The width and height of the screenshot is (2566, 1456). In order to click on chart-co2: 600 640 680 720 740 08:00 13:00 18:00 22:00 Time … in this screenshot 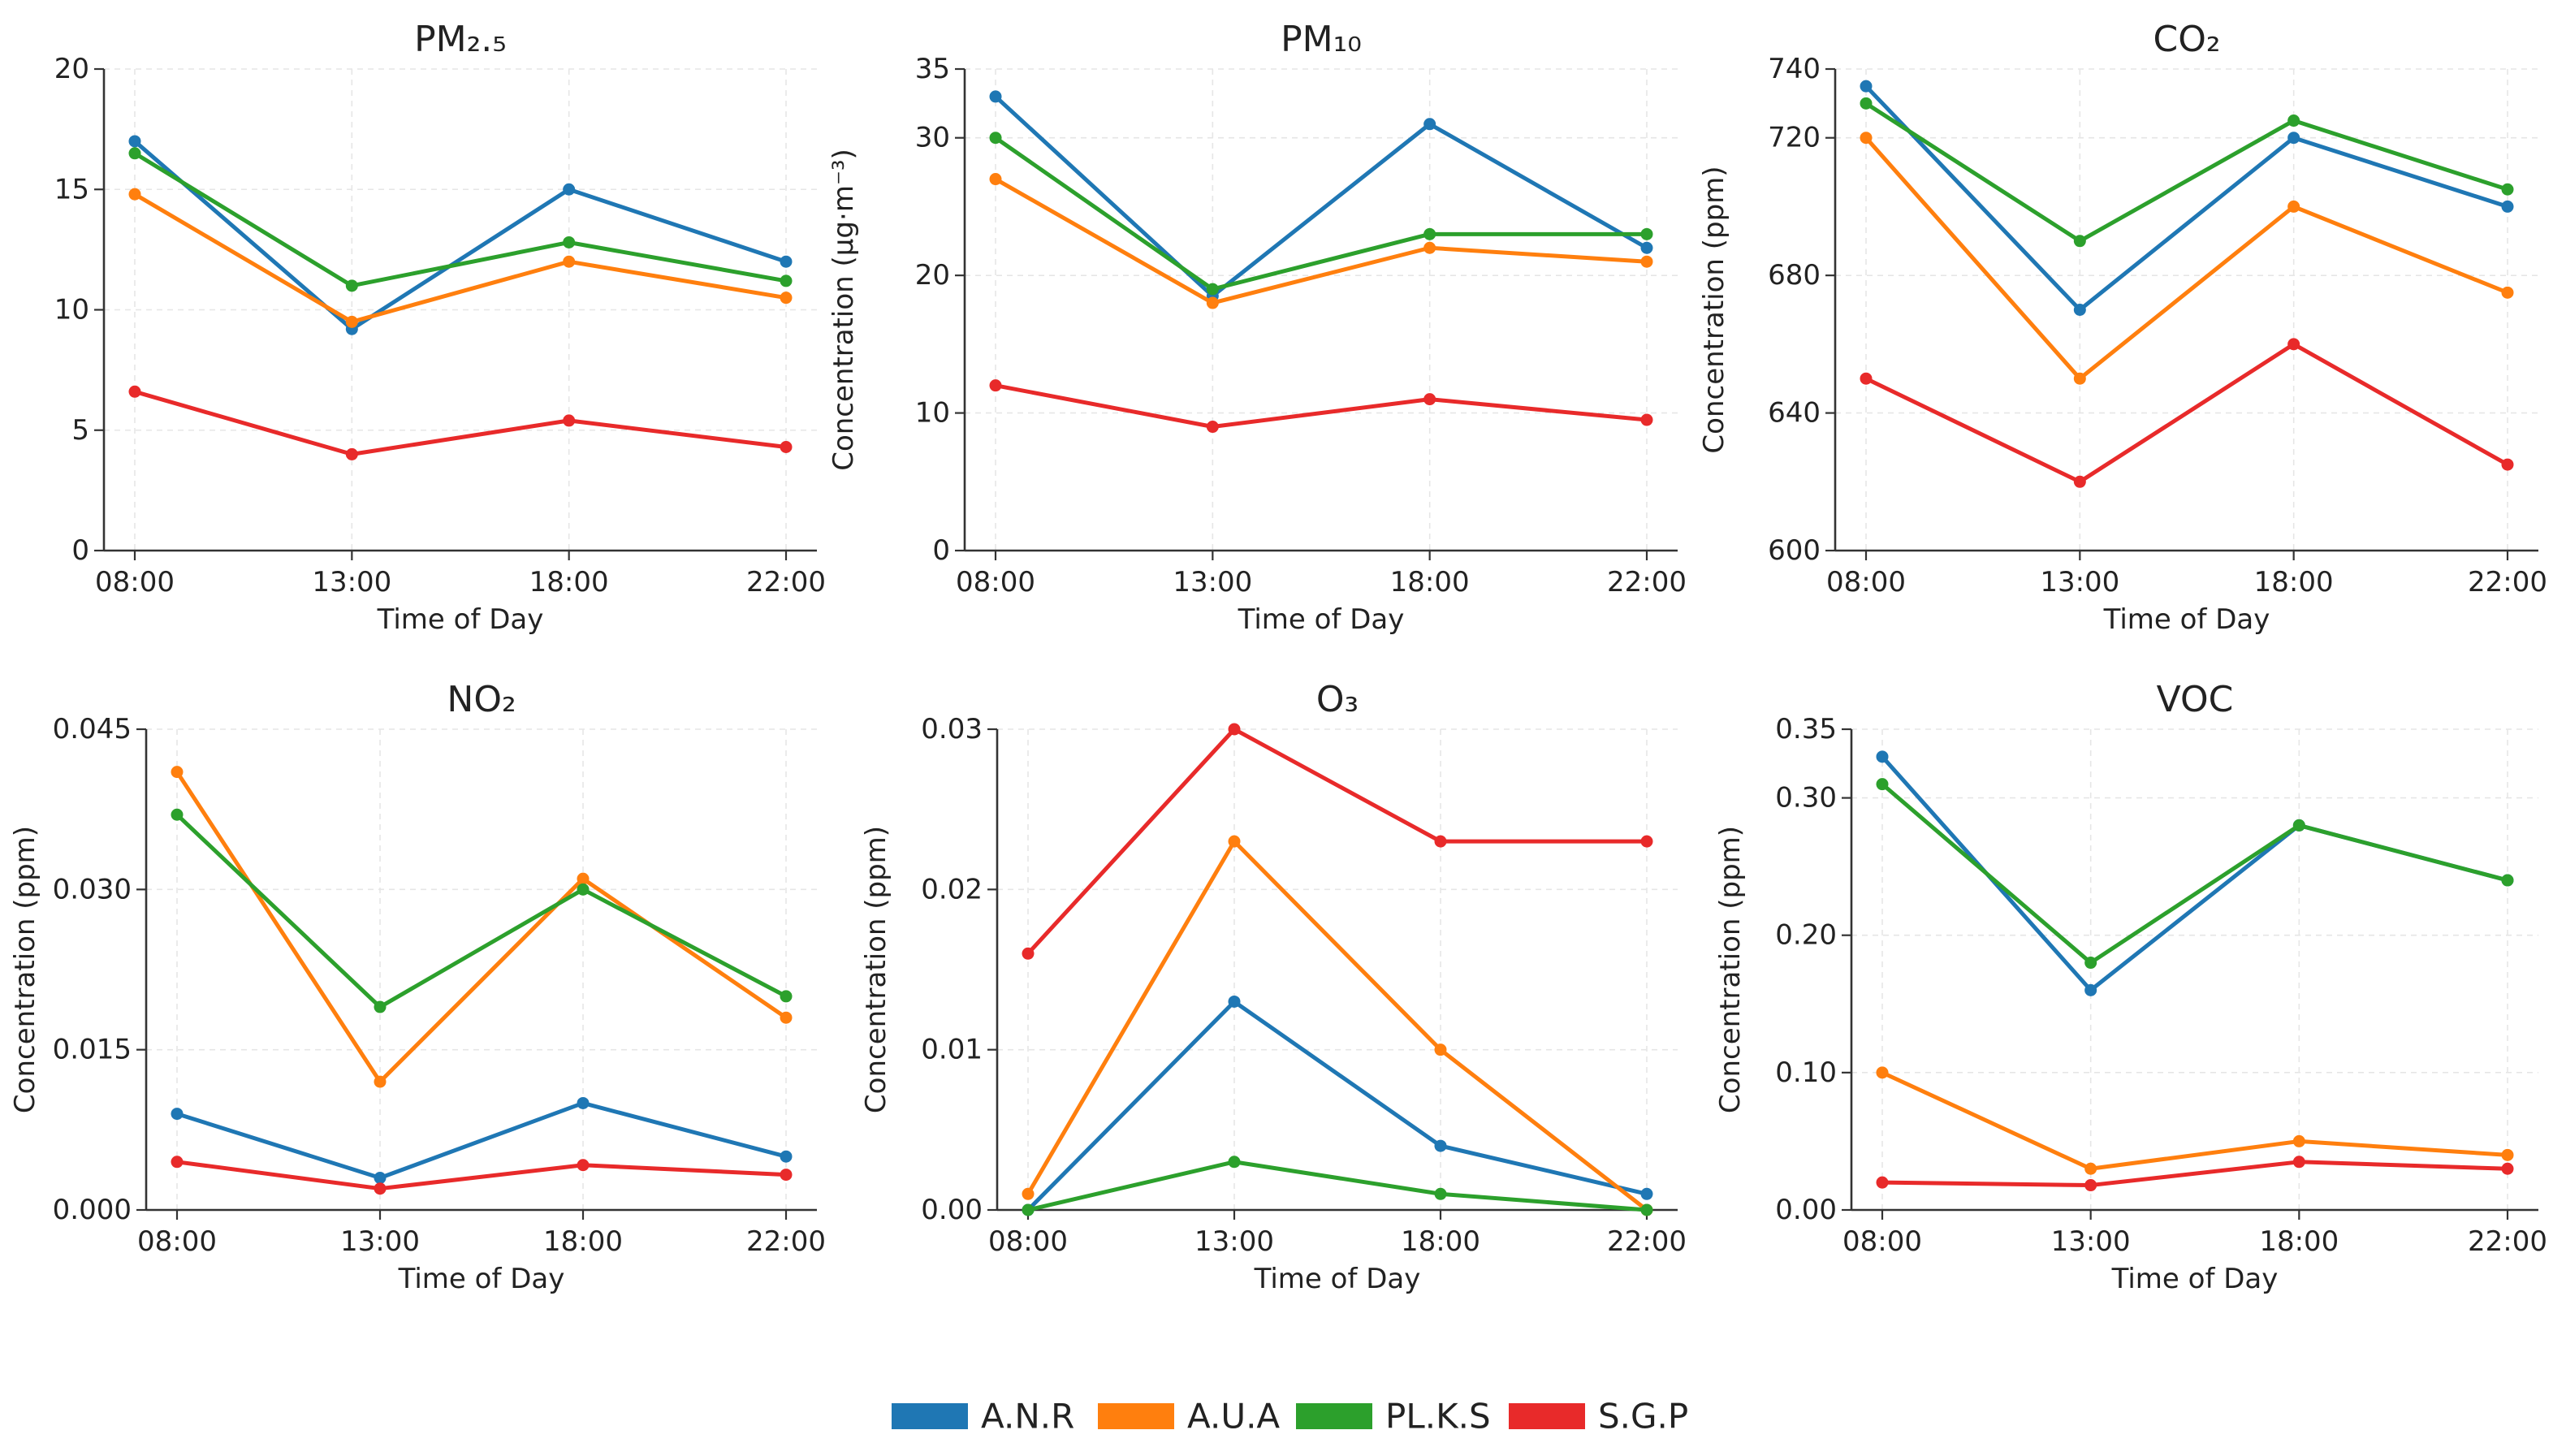, I will do `click(2122, 327)`.